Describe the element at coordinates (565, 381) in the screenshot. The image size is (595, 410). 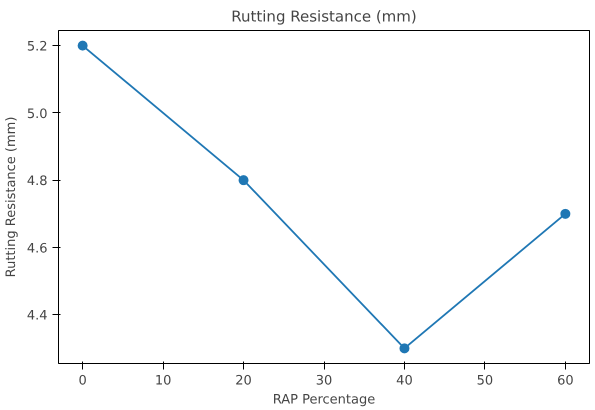
I see `x-tick-label: 60` at that location.